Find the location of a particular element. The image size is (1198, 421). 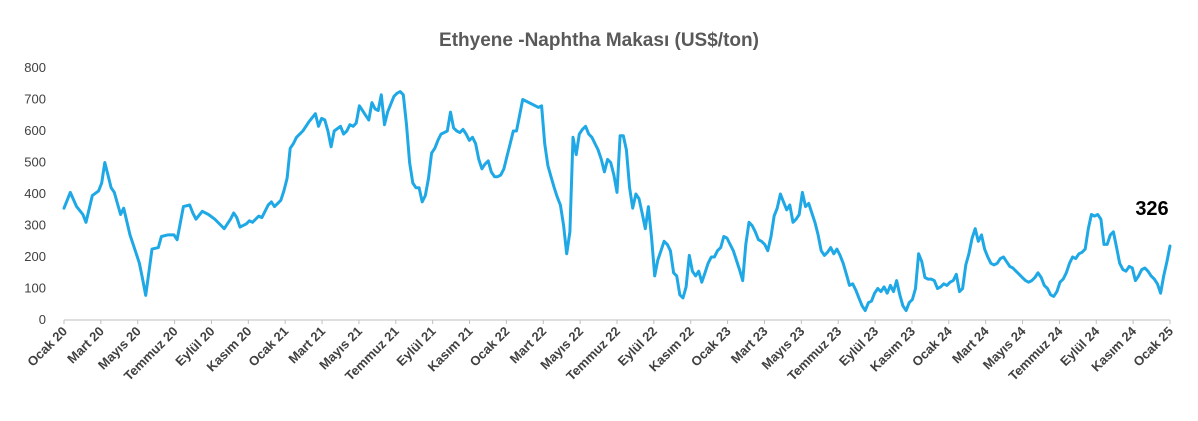

y-tick-label: 300 is located at coordinates (35, 225).